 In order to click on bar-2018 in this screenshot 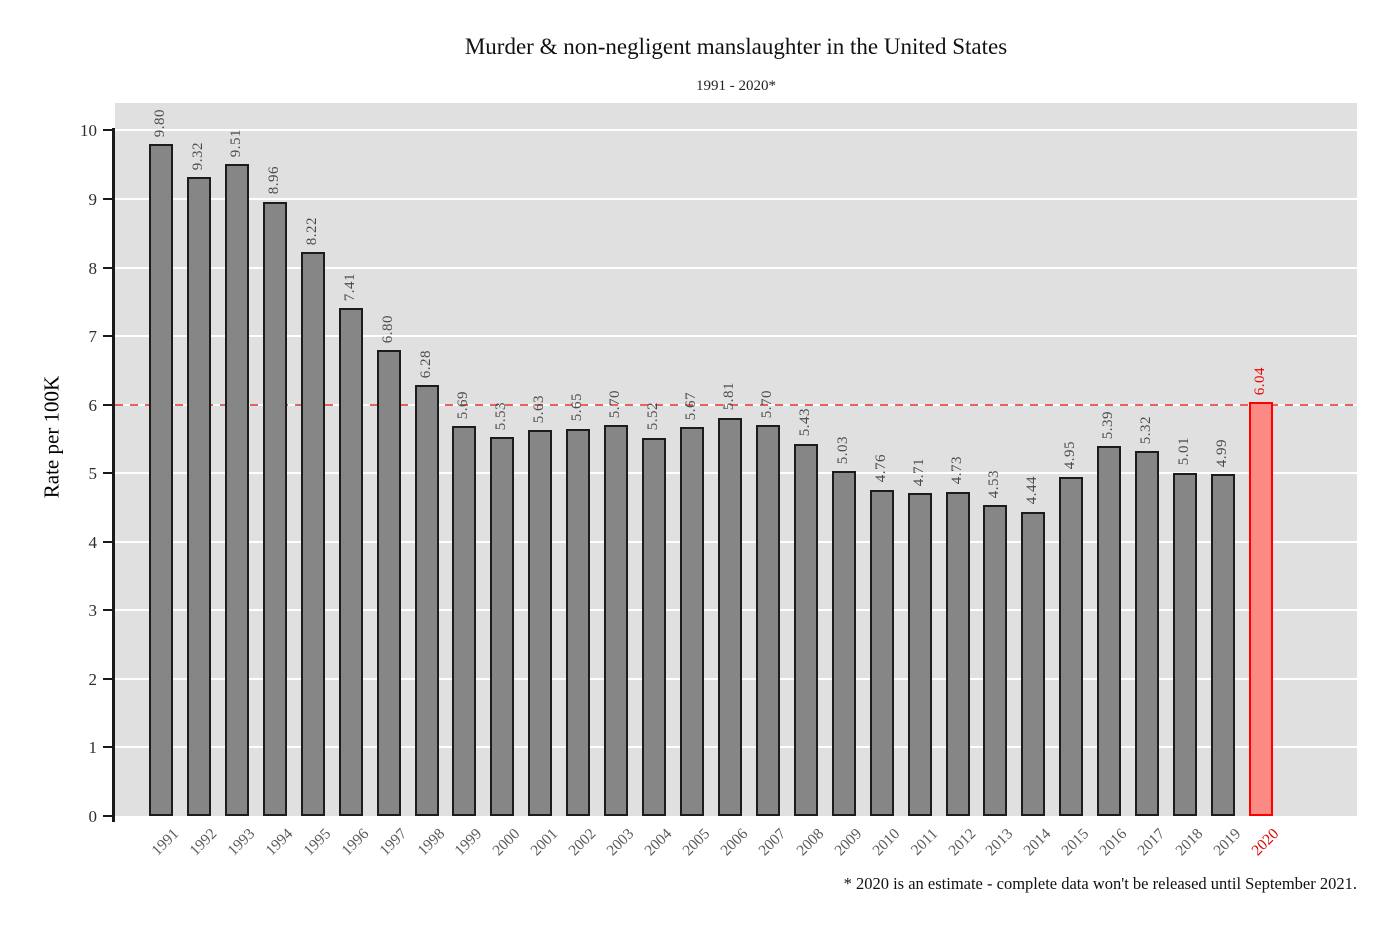, I will do `click(1185, 644)`.